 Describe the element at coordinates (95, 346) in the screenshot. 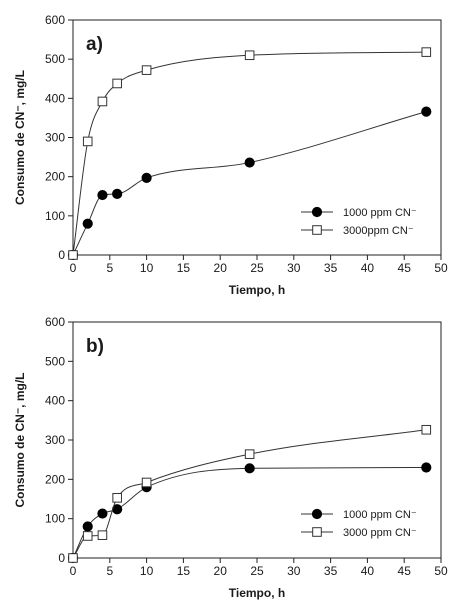

I see `panel-label: b)` at that location.